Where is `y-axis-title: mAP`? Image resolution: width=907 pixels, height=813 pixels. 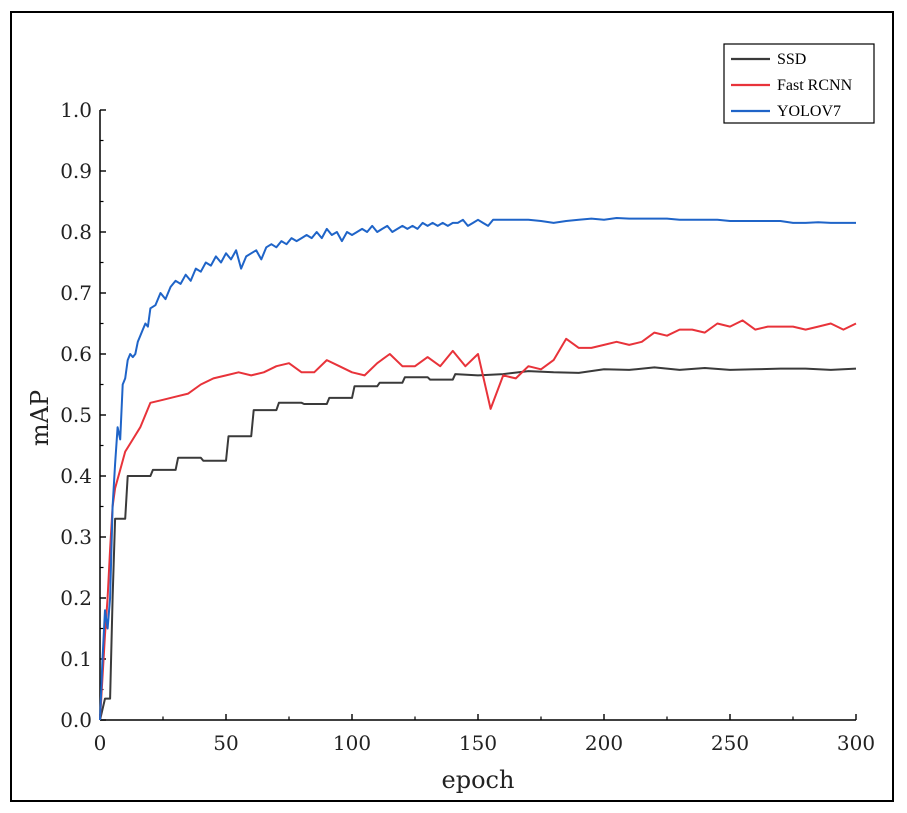
y-axis-title: mAP is located at coordinates (40, 418).